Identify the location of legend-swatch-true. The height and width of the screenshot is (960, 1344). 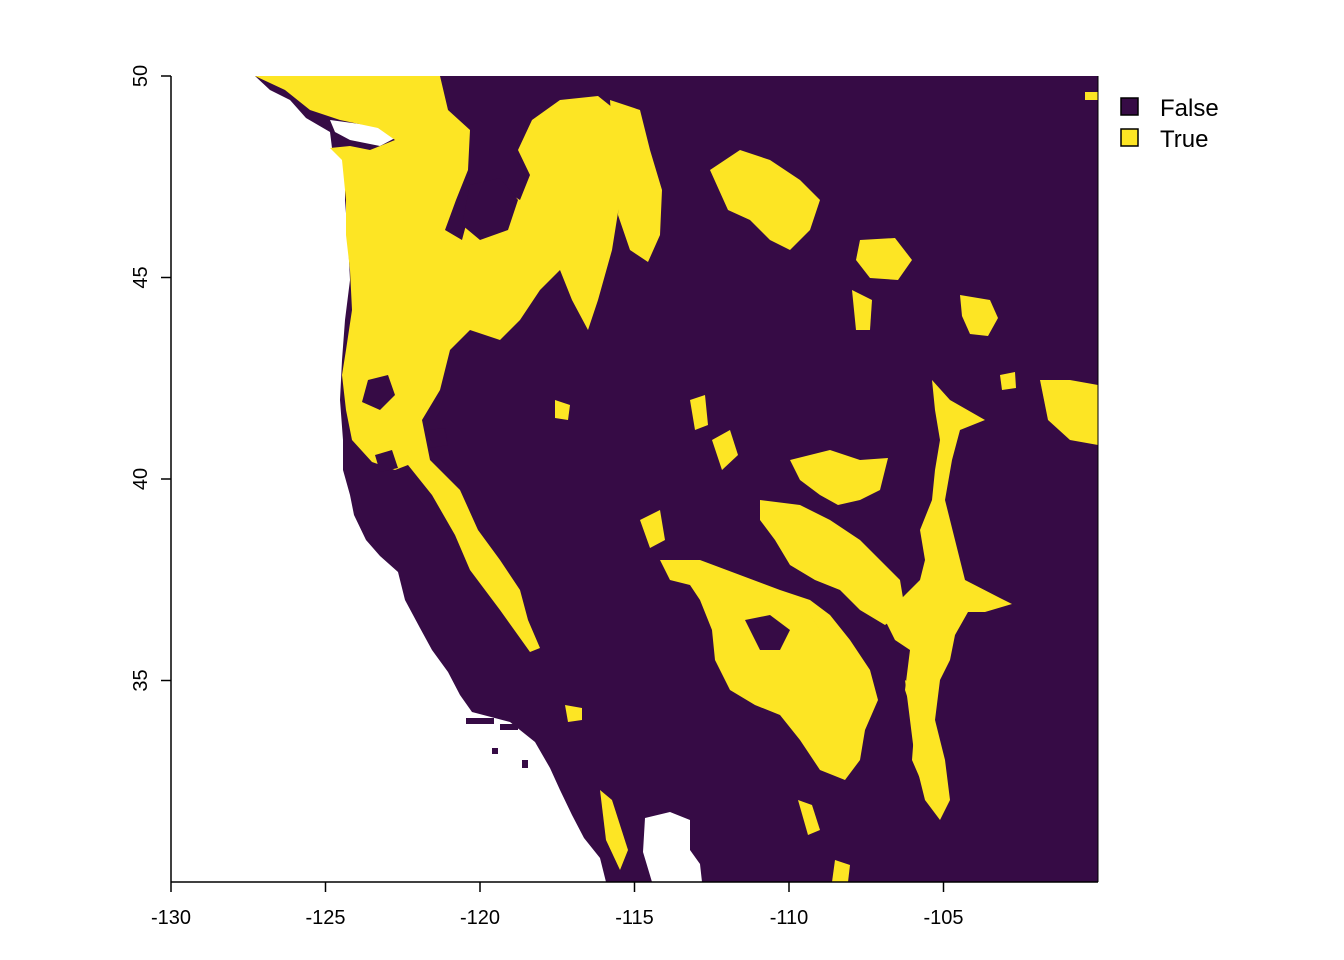
(1129, 137).